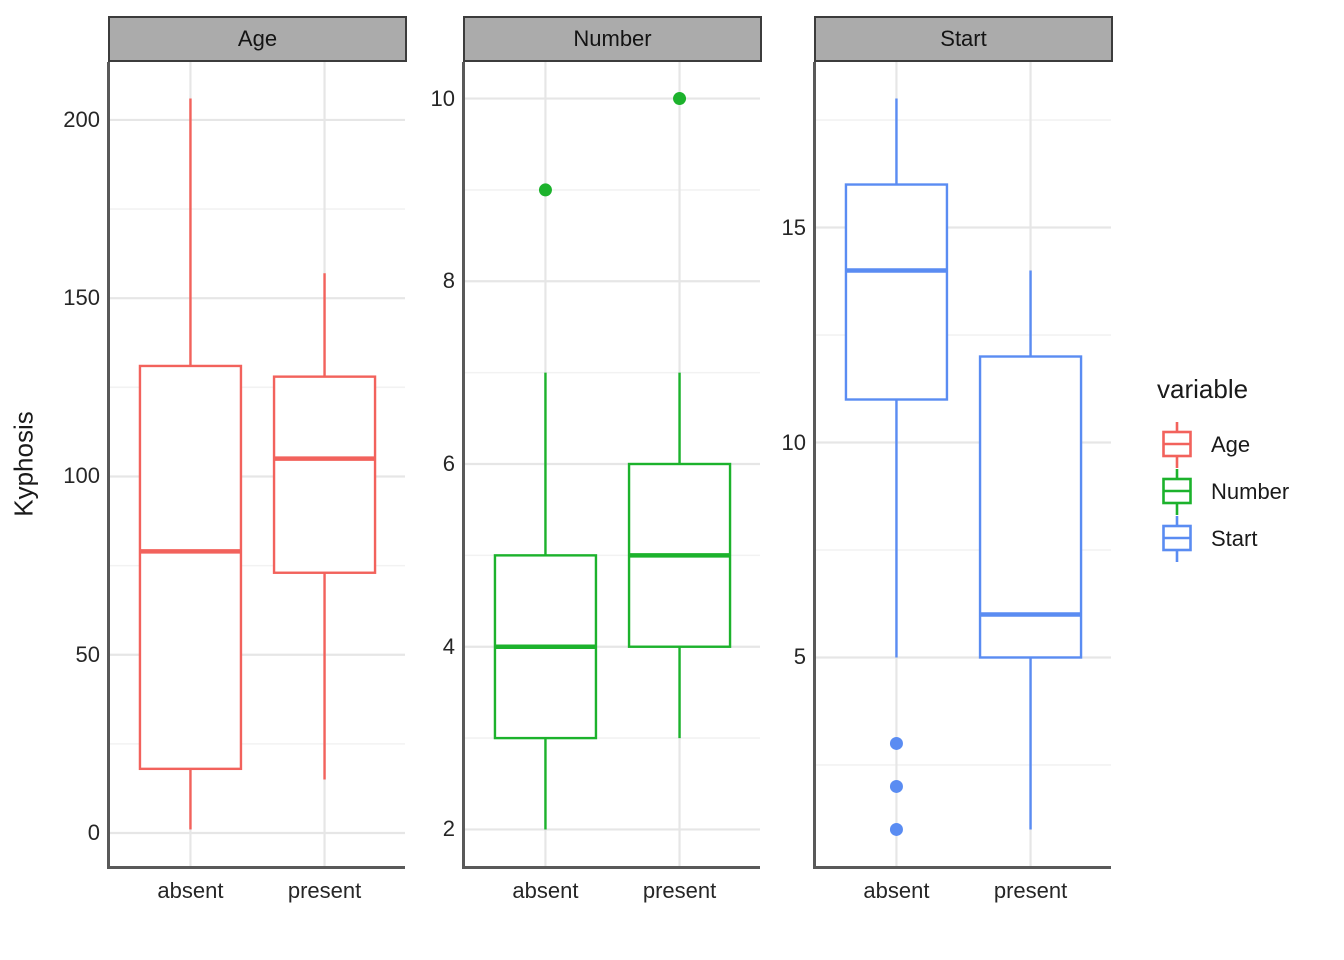 The height and width of the screenshot is (960, 1344). What do you see at coordinates (1231, 444) in the screenshot?
I see `legend-item-label: Age` at bounding box center [1231, 444].